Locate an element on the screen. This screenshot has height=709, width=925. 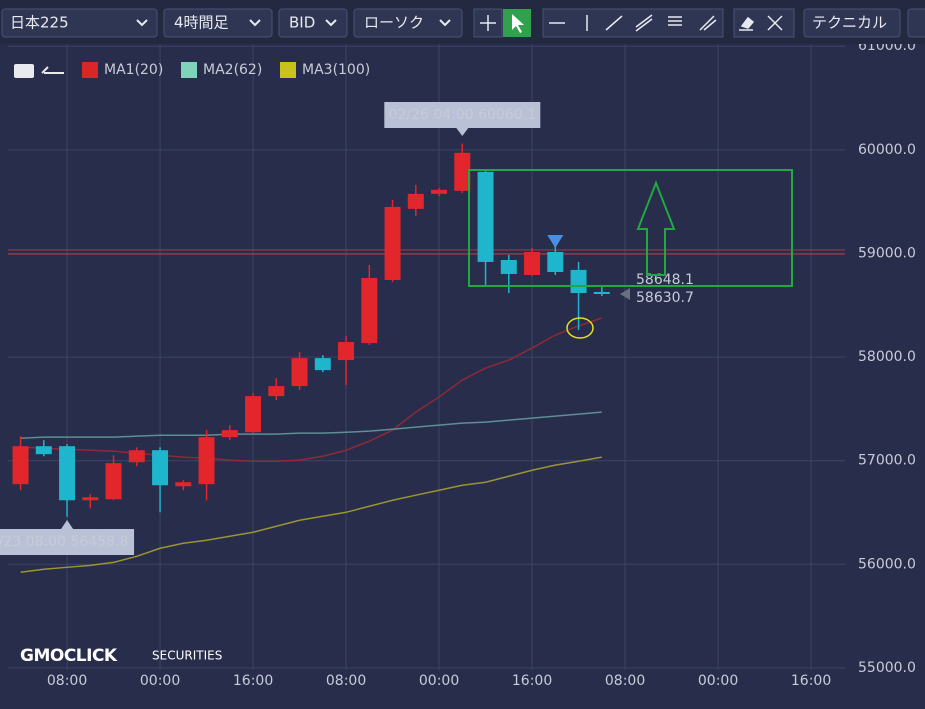
high-label-bg is located at coordinates (462, 115).